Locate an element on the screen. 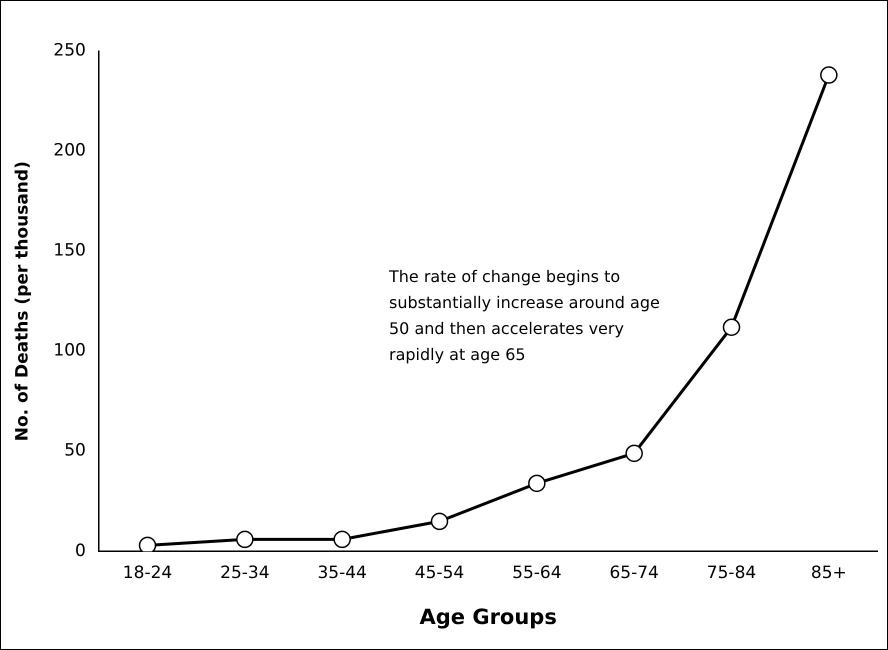 The image size is (888, 650). x-tick-label: 55-64 is located at coordinates (537, 573).